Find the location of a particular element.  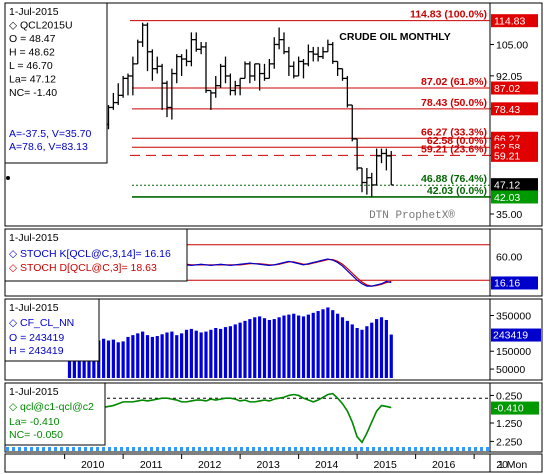

x-axis-label: 20 is located at coordinates (502, 465).